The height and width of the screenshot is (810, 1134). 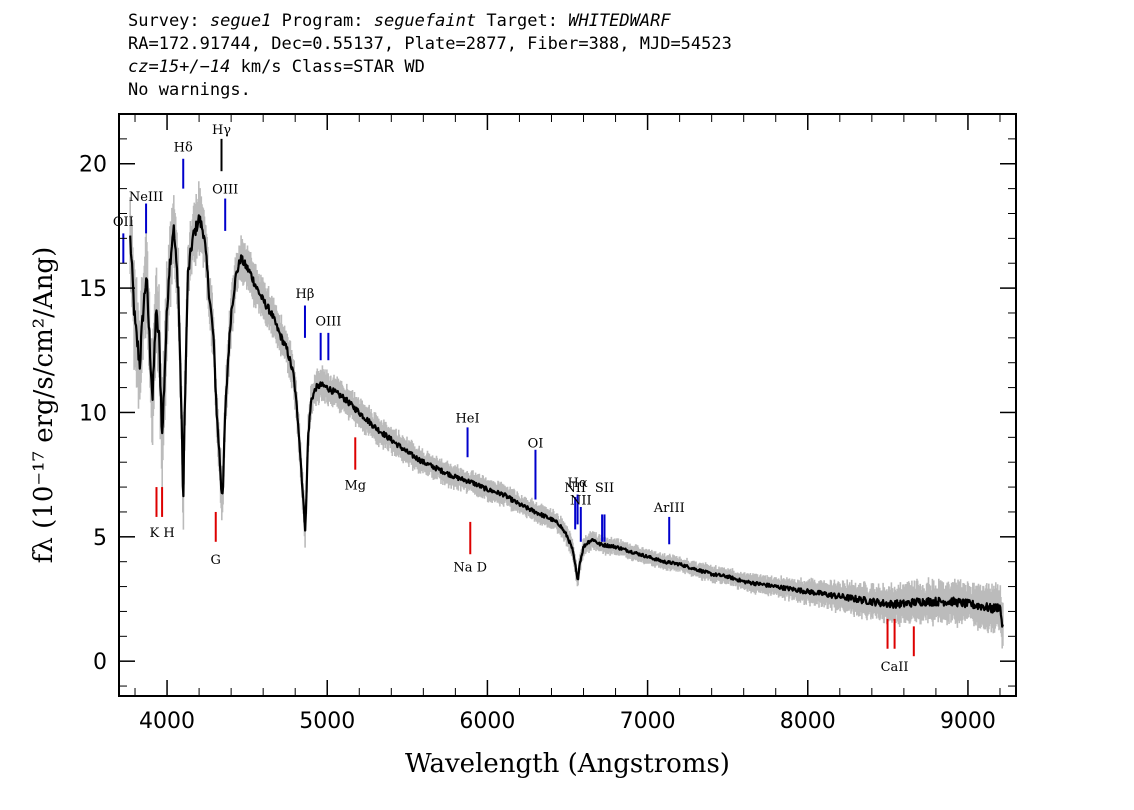 I want to click on spectral-line-label: Hγ, so click(x=221, y=130).